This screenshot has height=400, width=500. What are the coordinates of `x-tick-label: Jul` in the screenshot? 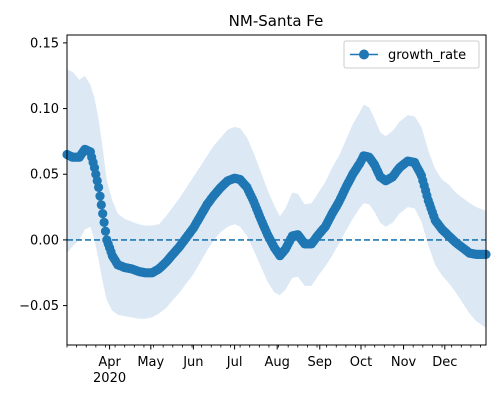 It's located at (234, 362).